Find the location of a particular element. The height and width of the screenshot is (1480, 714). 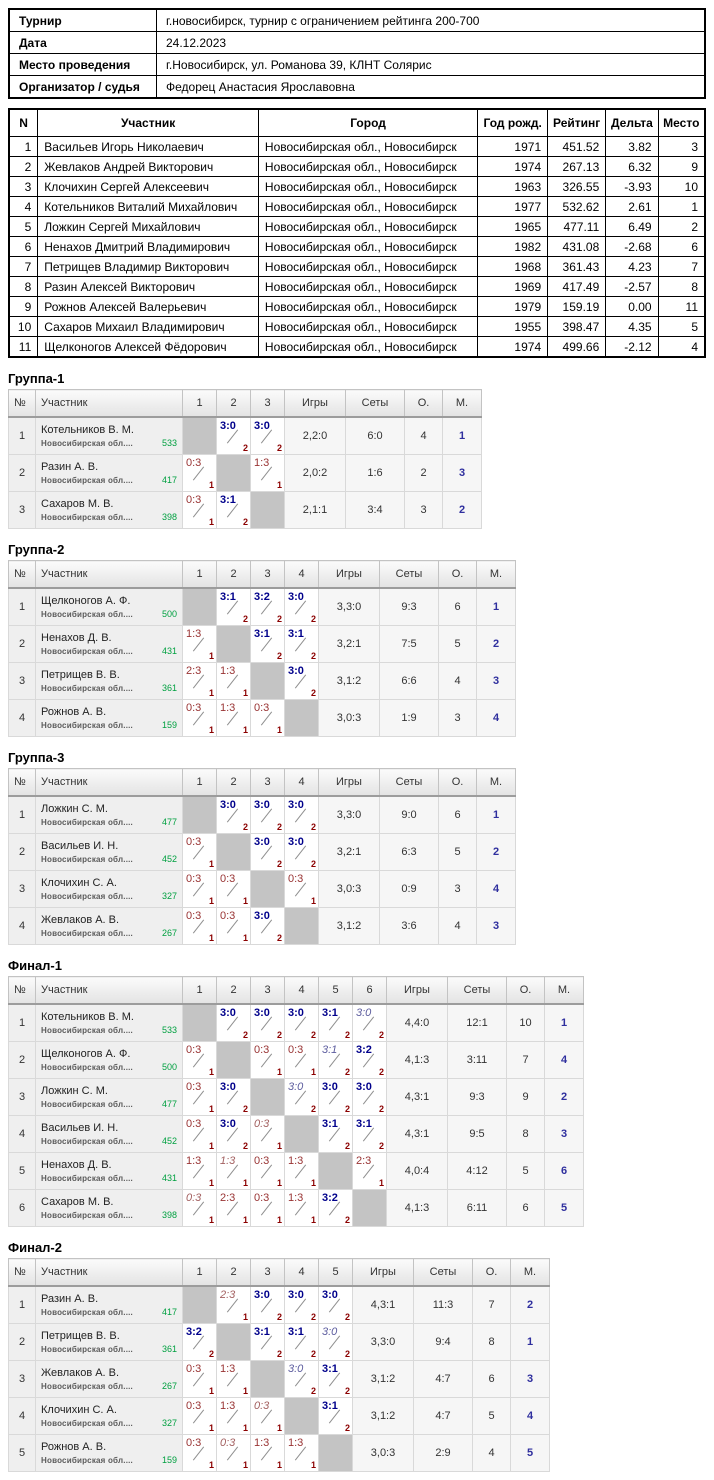

group-header-row: № Участник 1 2 3 4 5 6 Игры Сеты О. М. is located at coordinates (296, 990).